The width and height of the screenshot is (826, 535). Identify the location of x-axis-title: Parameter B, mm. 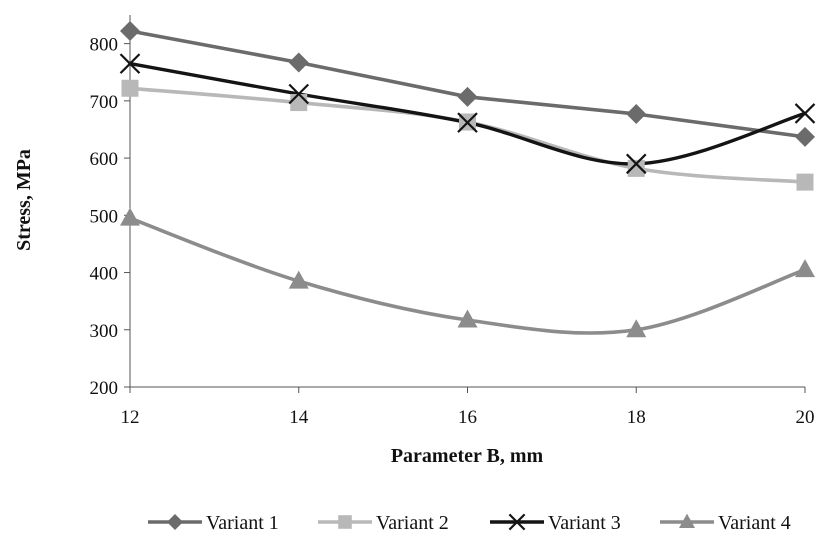
(467, 456).